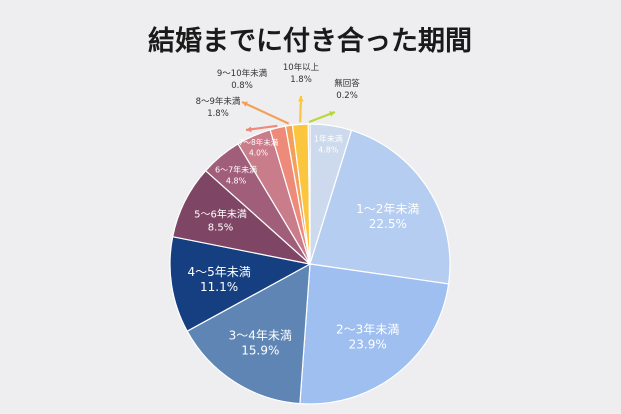 The image size is (621, 414). I want to click on slice-value-label: 15.9%, so click(260, 350).